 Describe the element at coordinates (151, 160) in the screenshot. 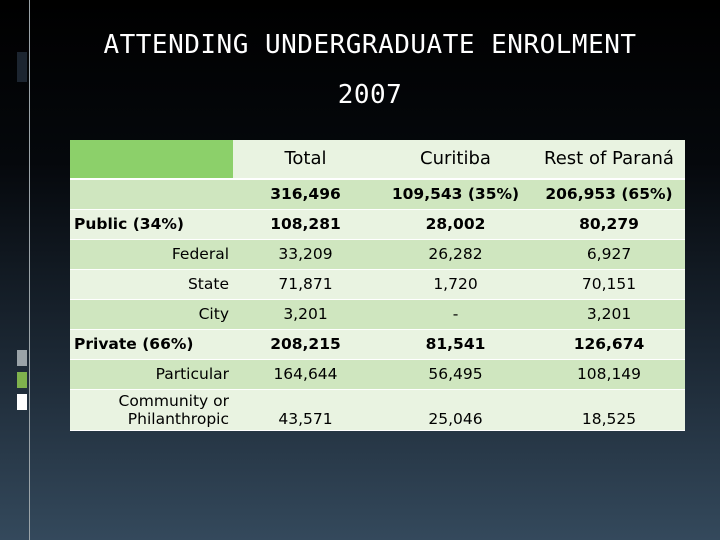

I see `header-blank-cell` at that location.